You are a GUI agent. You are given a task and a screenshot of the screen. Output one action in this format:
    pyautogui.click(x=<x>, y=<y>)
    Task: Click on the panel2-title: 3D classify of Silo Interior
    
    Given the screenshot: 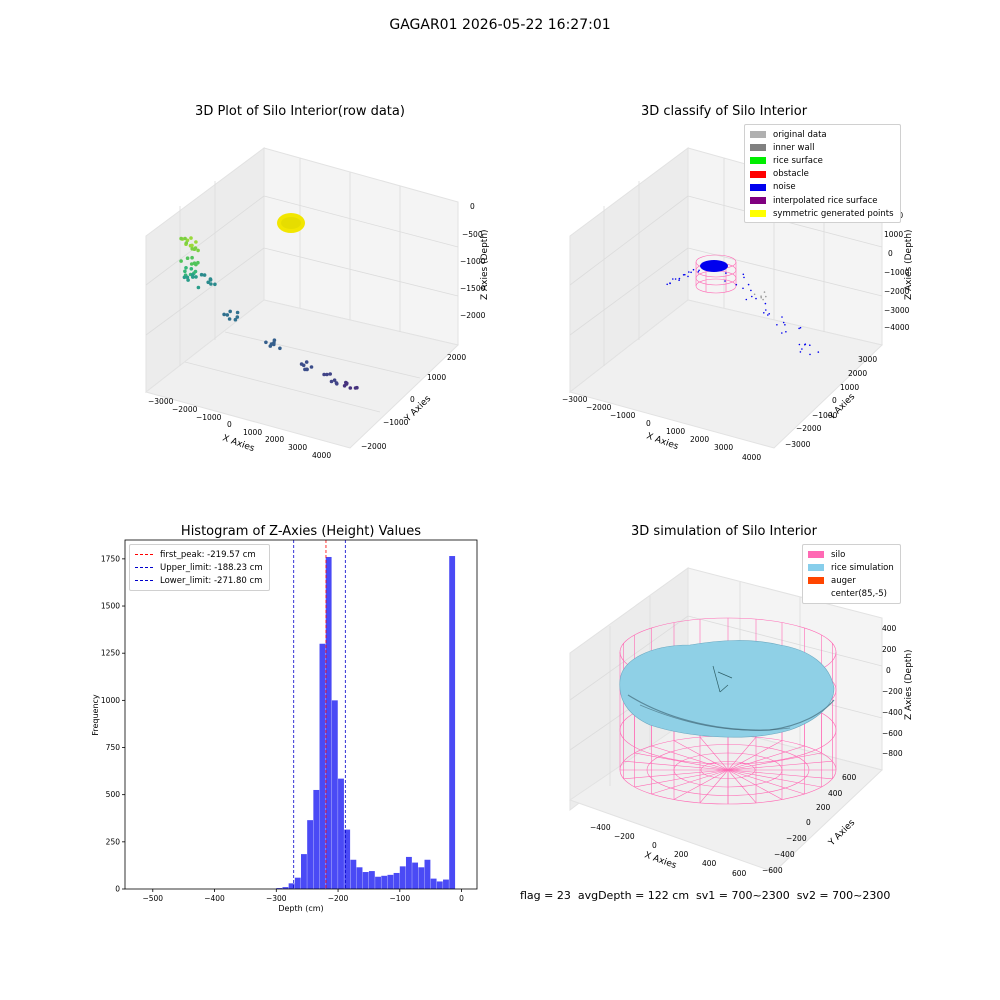 What is the action you would take?
    pyautogui.click(x=724, y=111)
    